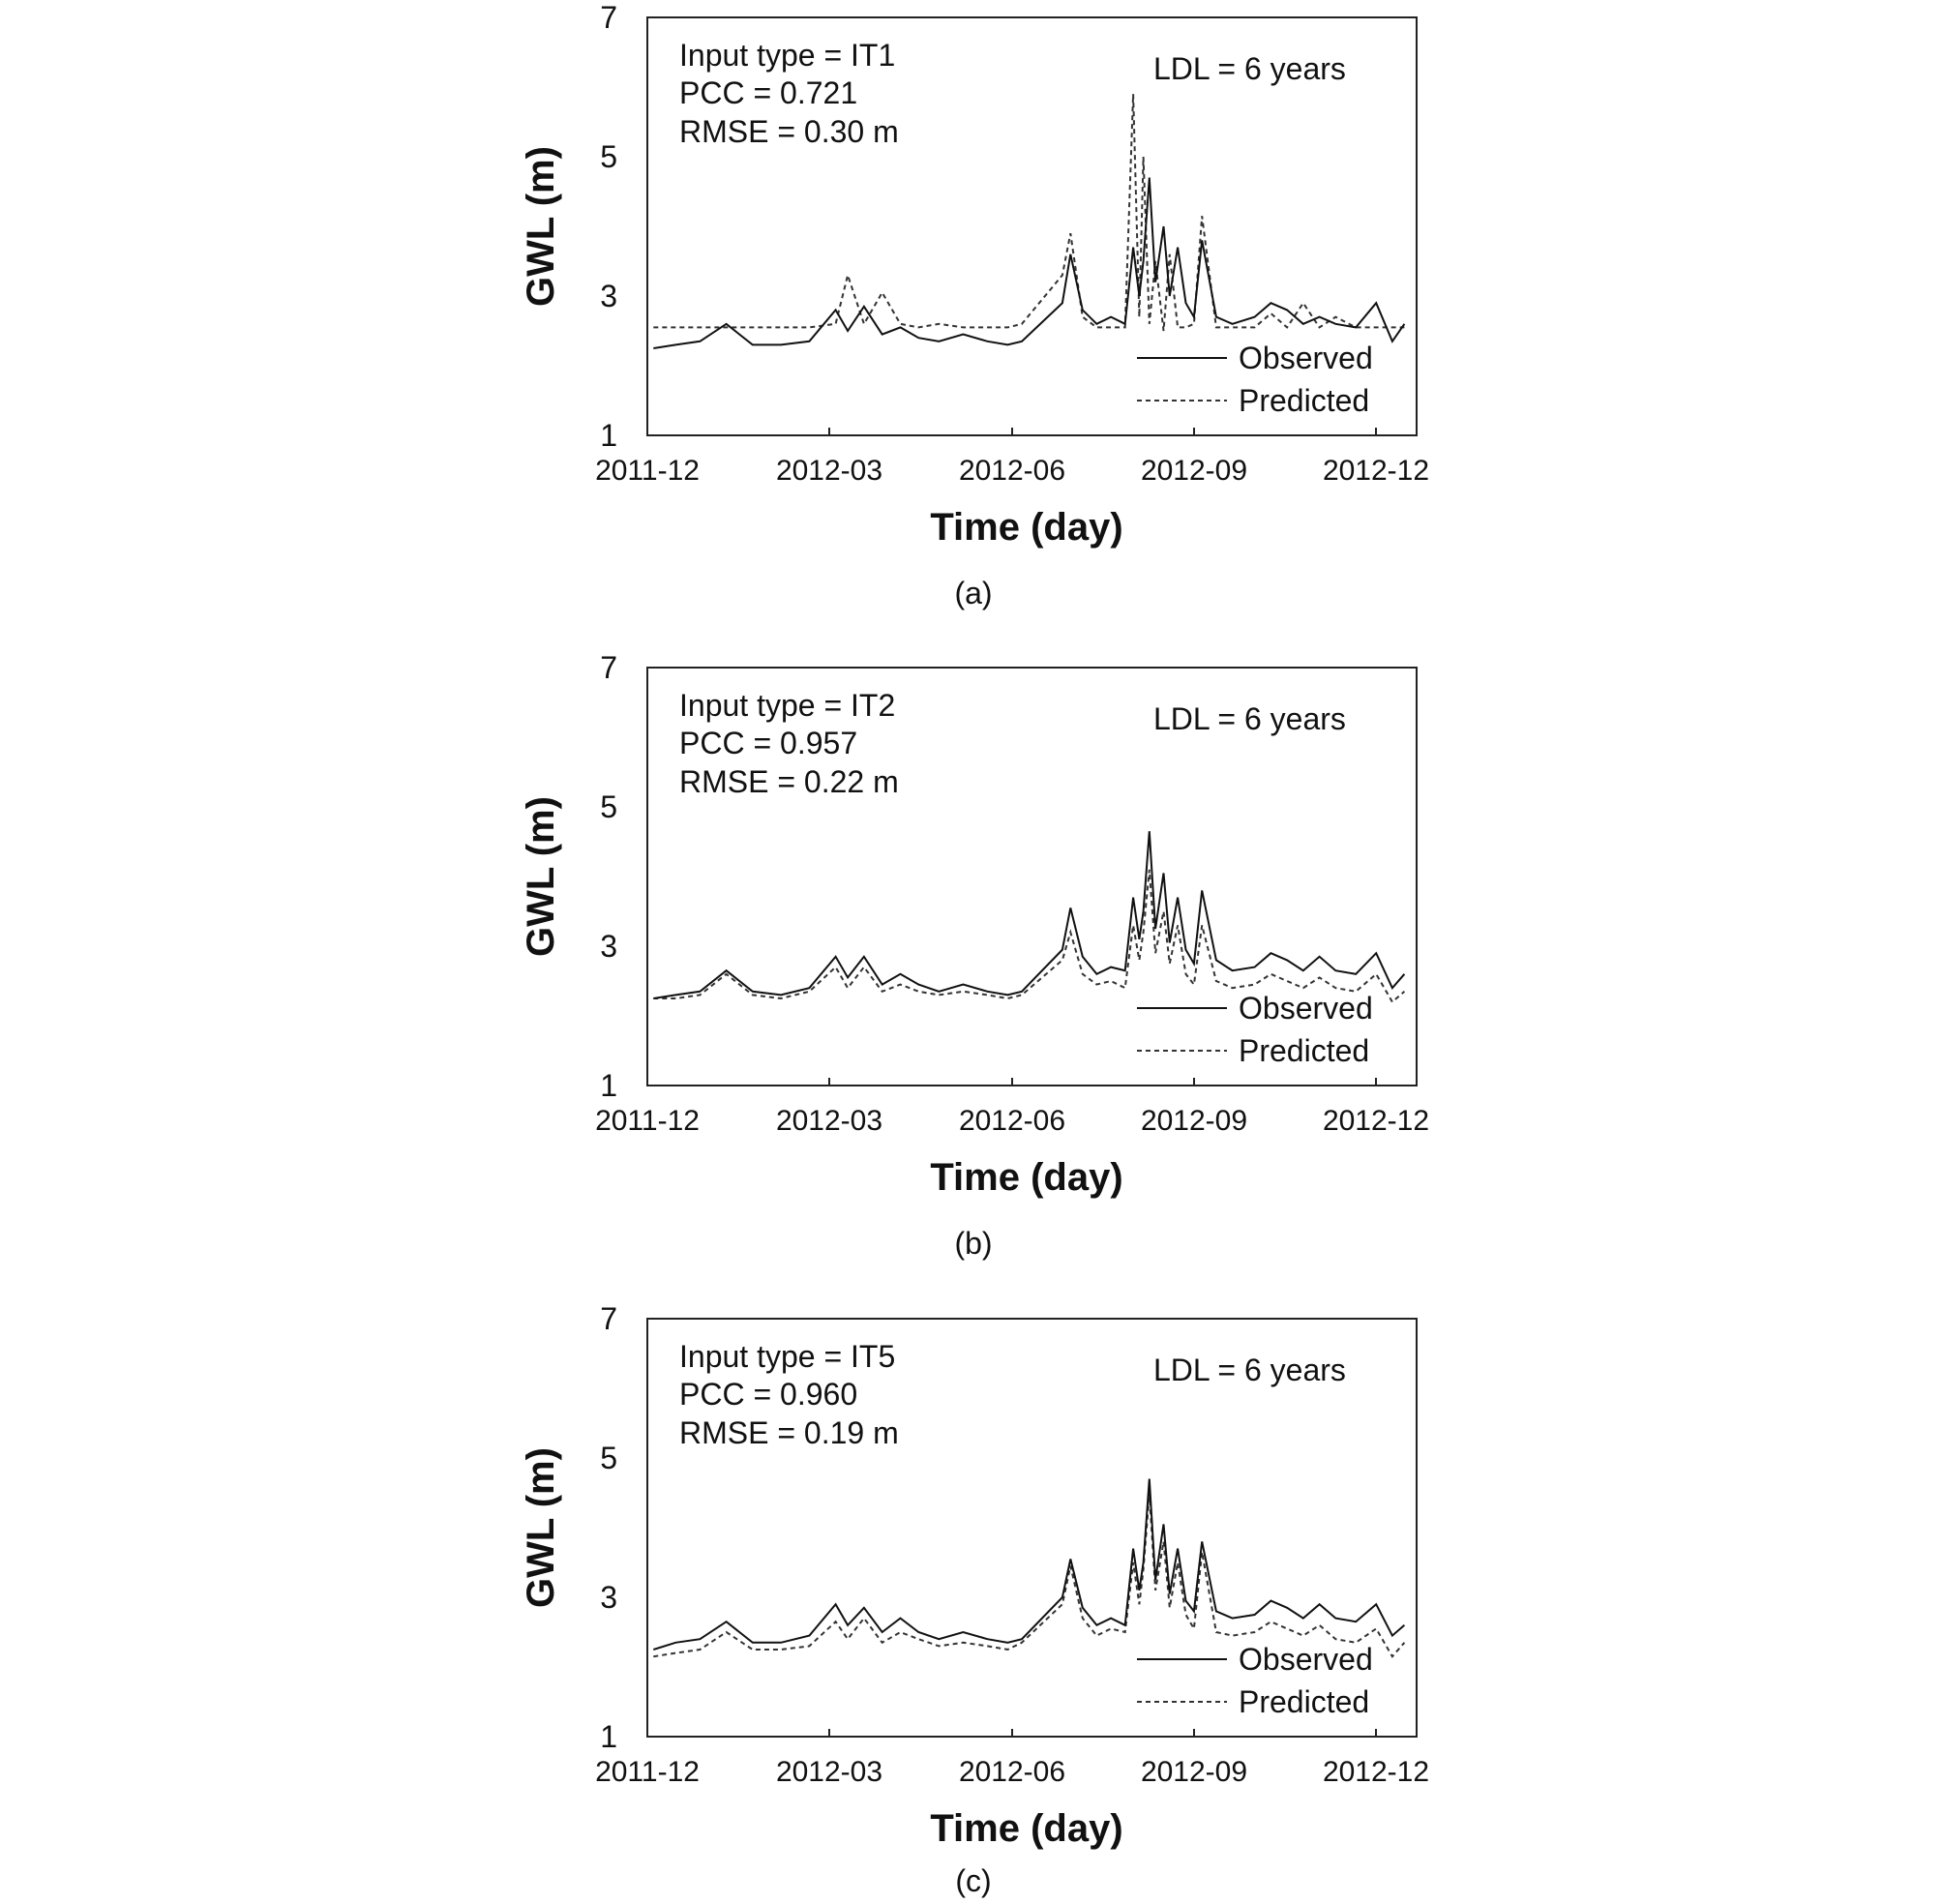 Image resolution: width=1943 pixels, height=1904 pixels. I want to click on annotation-pcc: PCC = 0.960, so click(768, 1395).